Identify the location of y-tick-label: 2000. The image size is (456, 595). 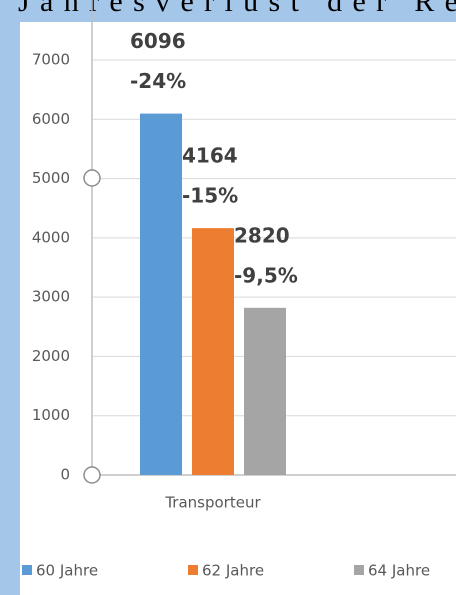
(51, 356).